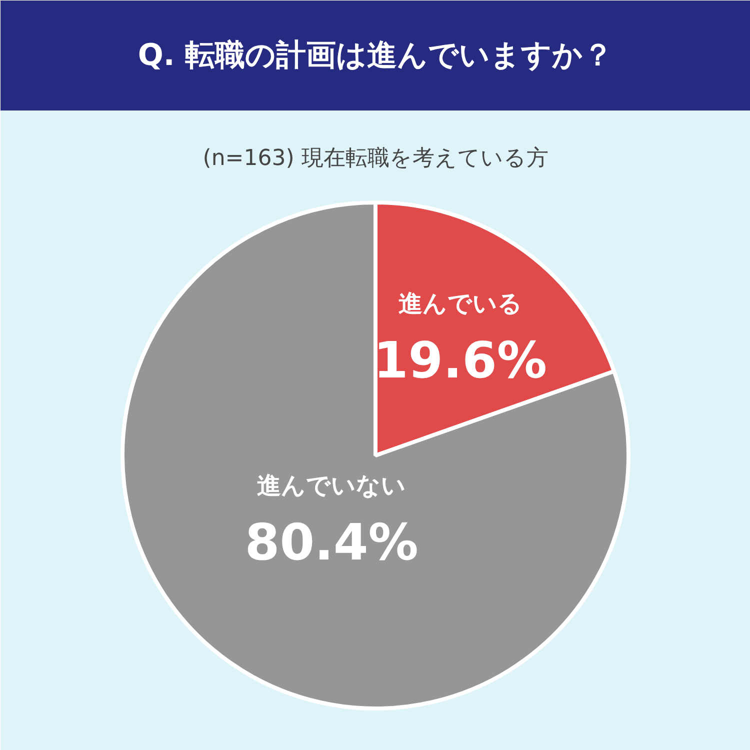 This screenshot has height=750, width=750. What do you see at coordinates (376, 55) in the screenshot?
I see `chart-title: Q. 転職の計画は進んでいますか？` at bounding box center [376, 55].